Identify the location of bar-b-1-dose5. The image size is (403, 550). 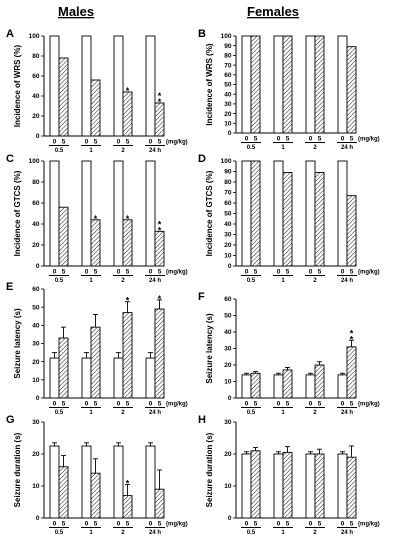
(287, 84).